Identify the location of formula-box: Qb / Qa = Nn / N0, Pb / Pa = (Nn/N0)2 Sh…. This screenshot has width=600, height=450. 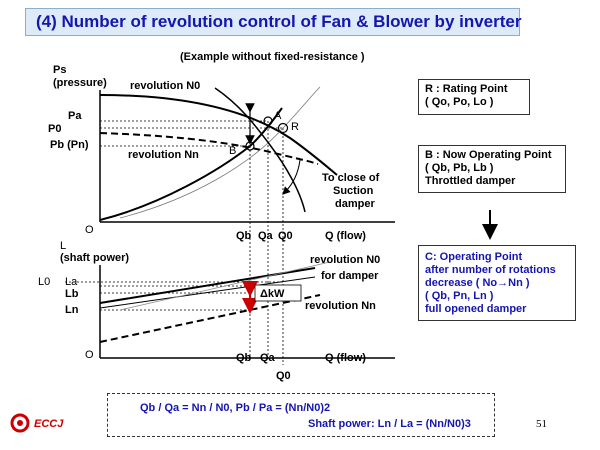
(301, 415).